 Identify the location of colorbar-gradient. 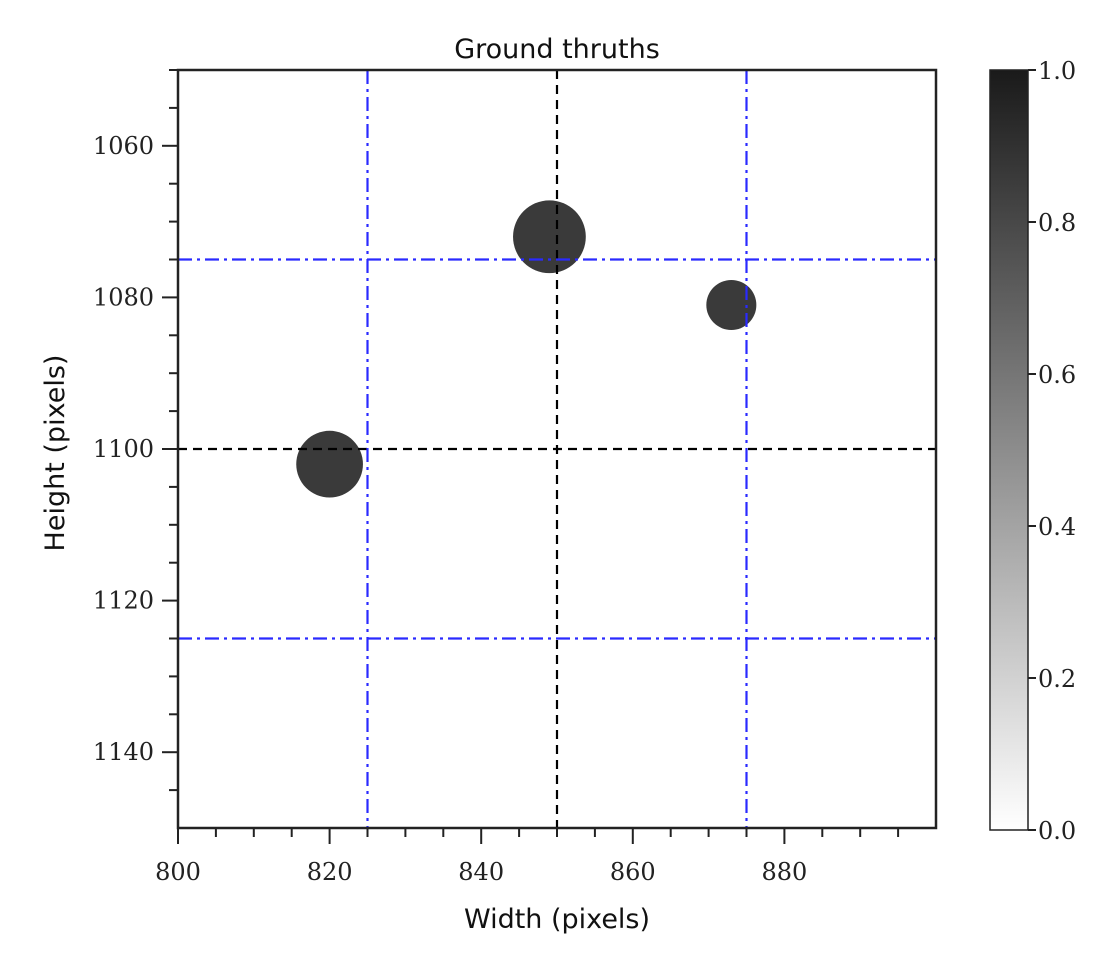
(1009, 450).